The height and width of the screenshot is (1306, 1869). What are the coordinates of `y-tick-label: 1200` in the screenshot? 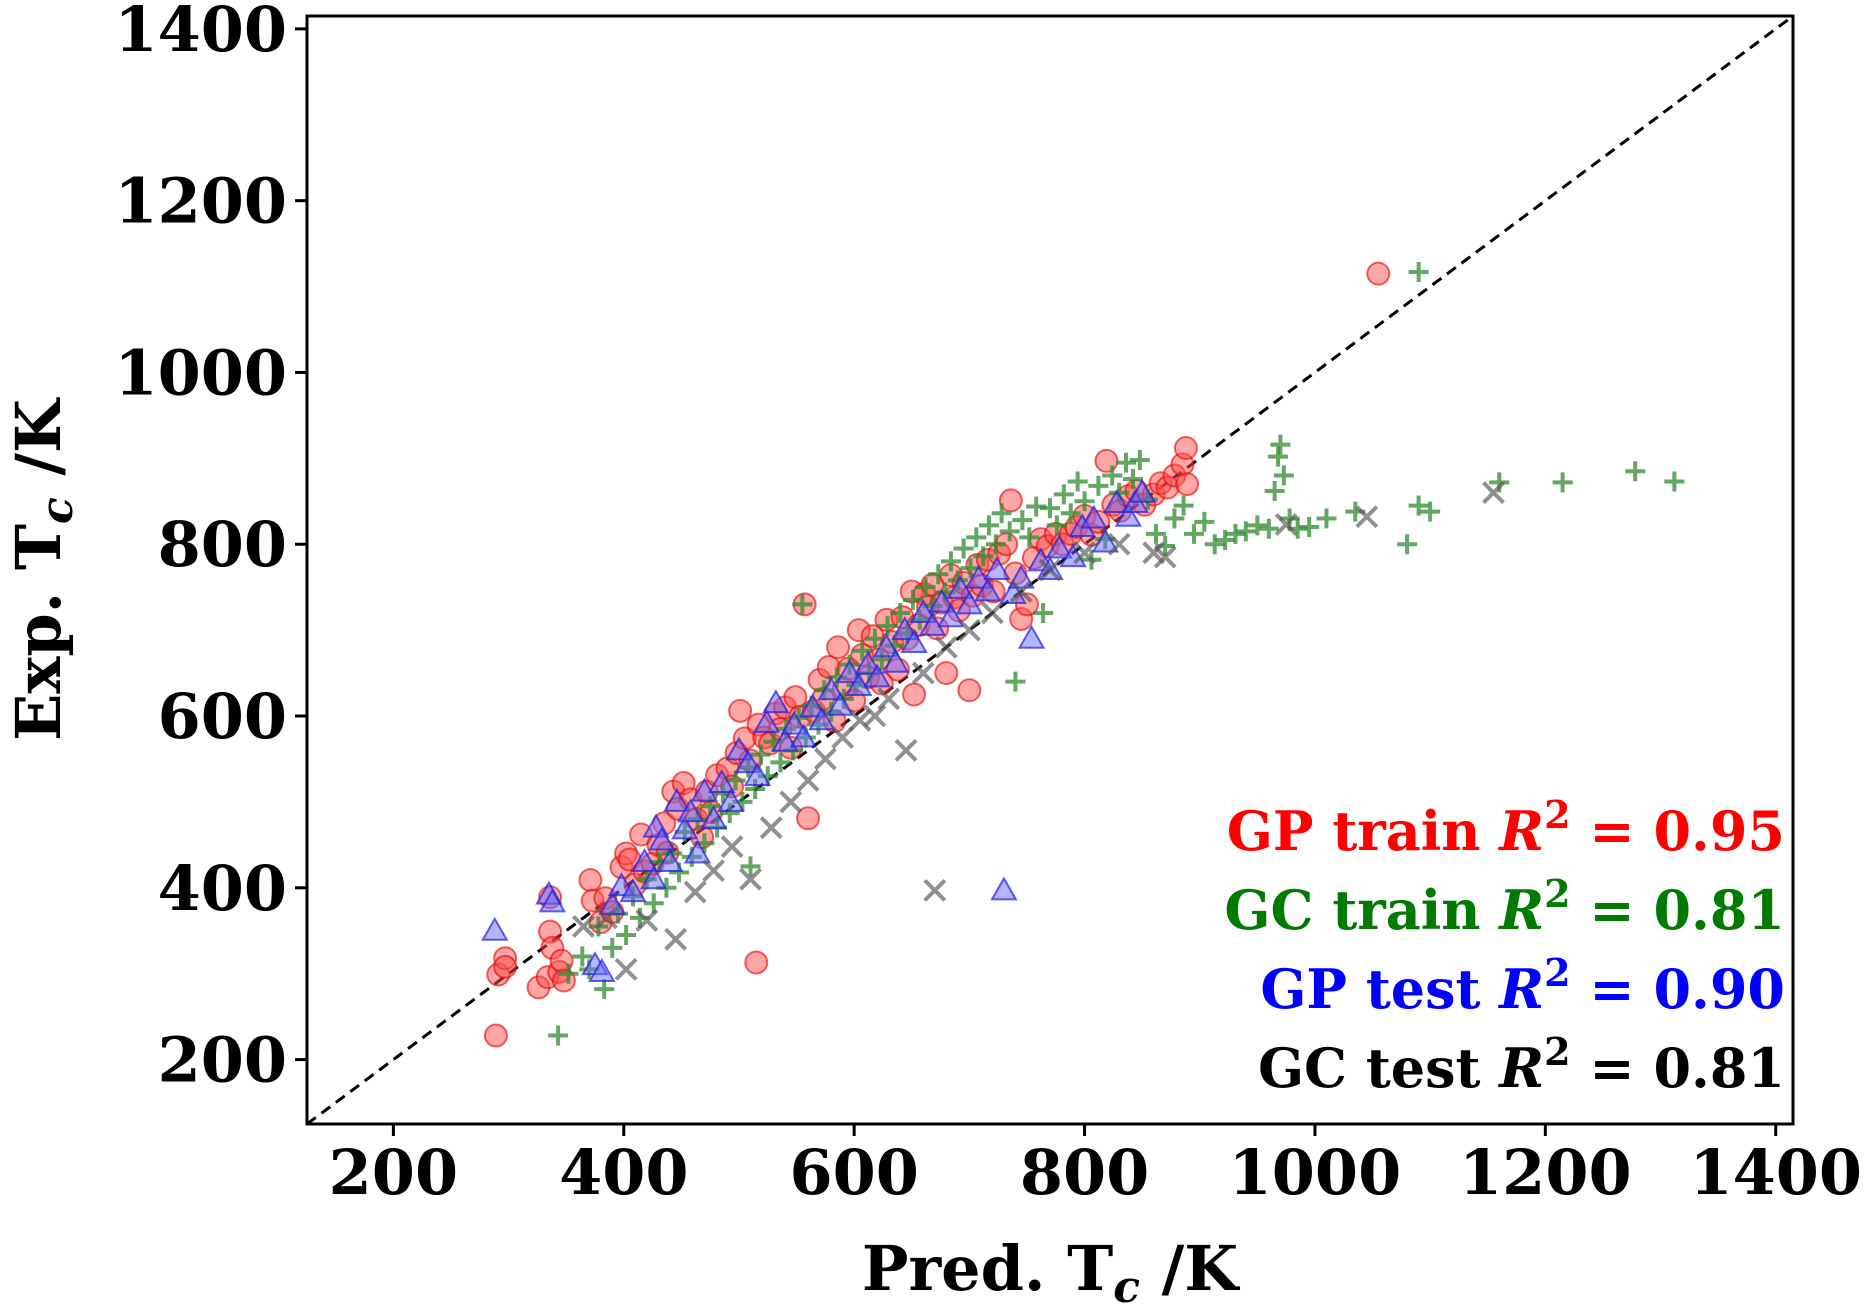 It's located at (200, 201).